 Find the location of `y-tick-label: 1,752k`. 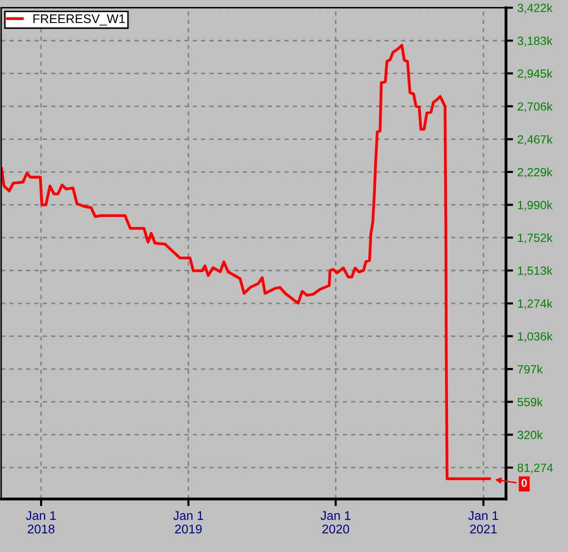

y-tick-label: 1,752k is located at coordinates (535, 238).